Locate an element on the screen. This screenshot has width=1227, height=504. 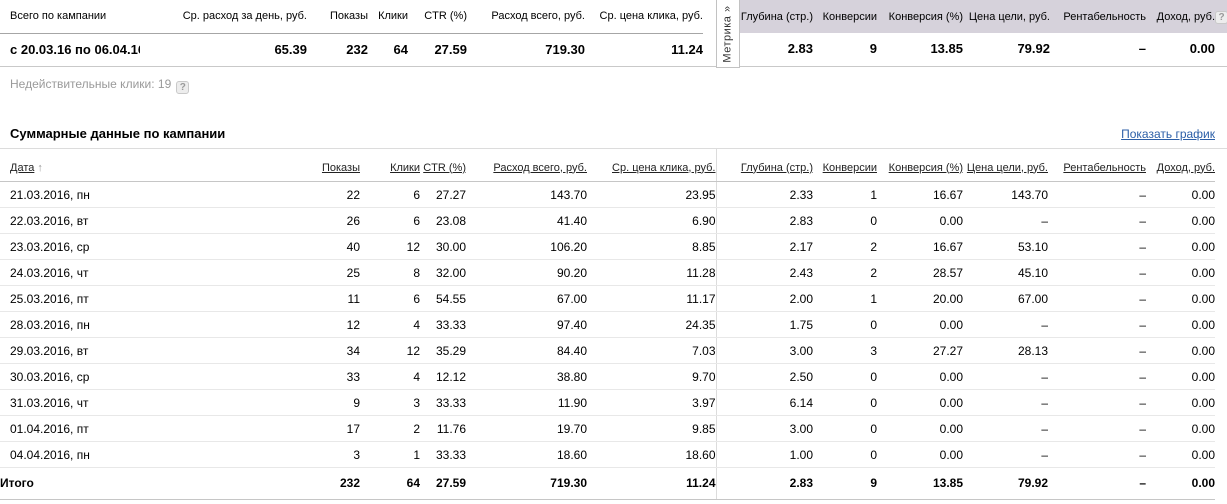
cell-date: 01.04.2016, пт is located at coordinates (155, 428).